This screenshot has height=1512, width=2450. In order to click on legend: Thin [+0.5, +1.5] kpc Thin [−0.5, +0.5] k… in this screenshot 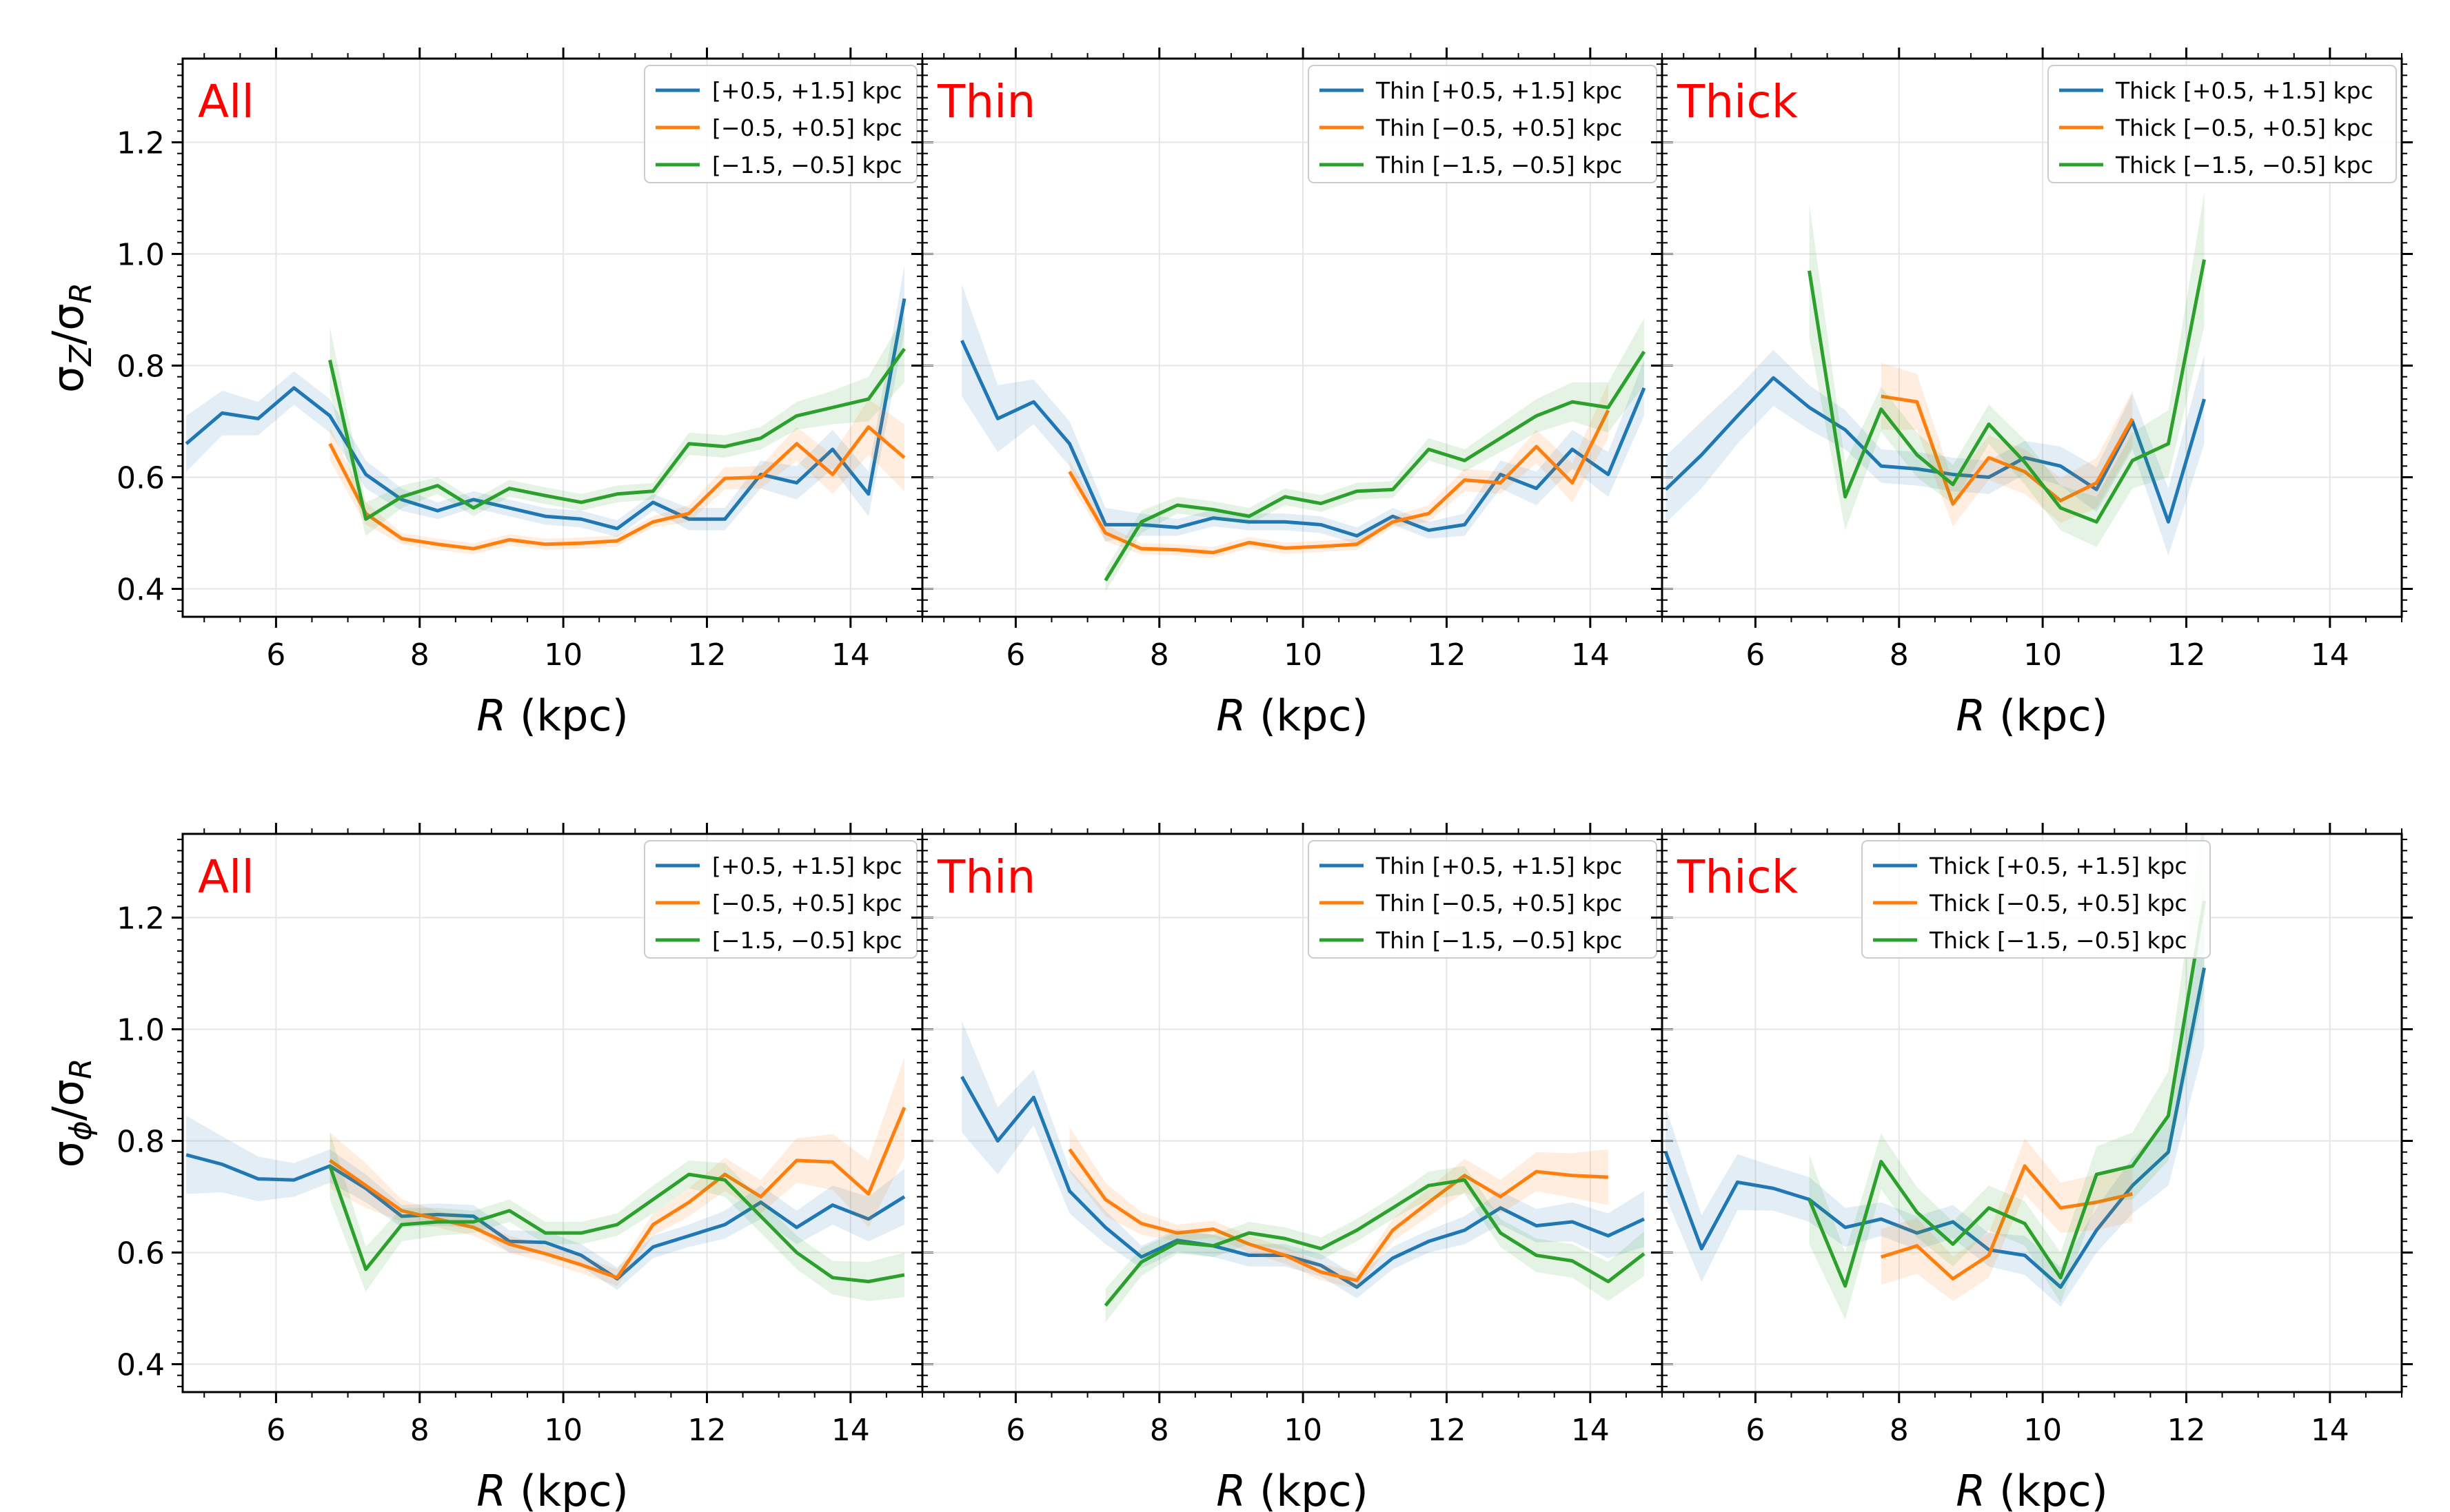, I will do `click(1483, 124)`.